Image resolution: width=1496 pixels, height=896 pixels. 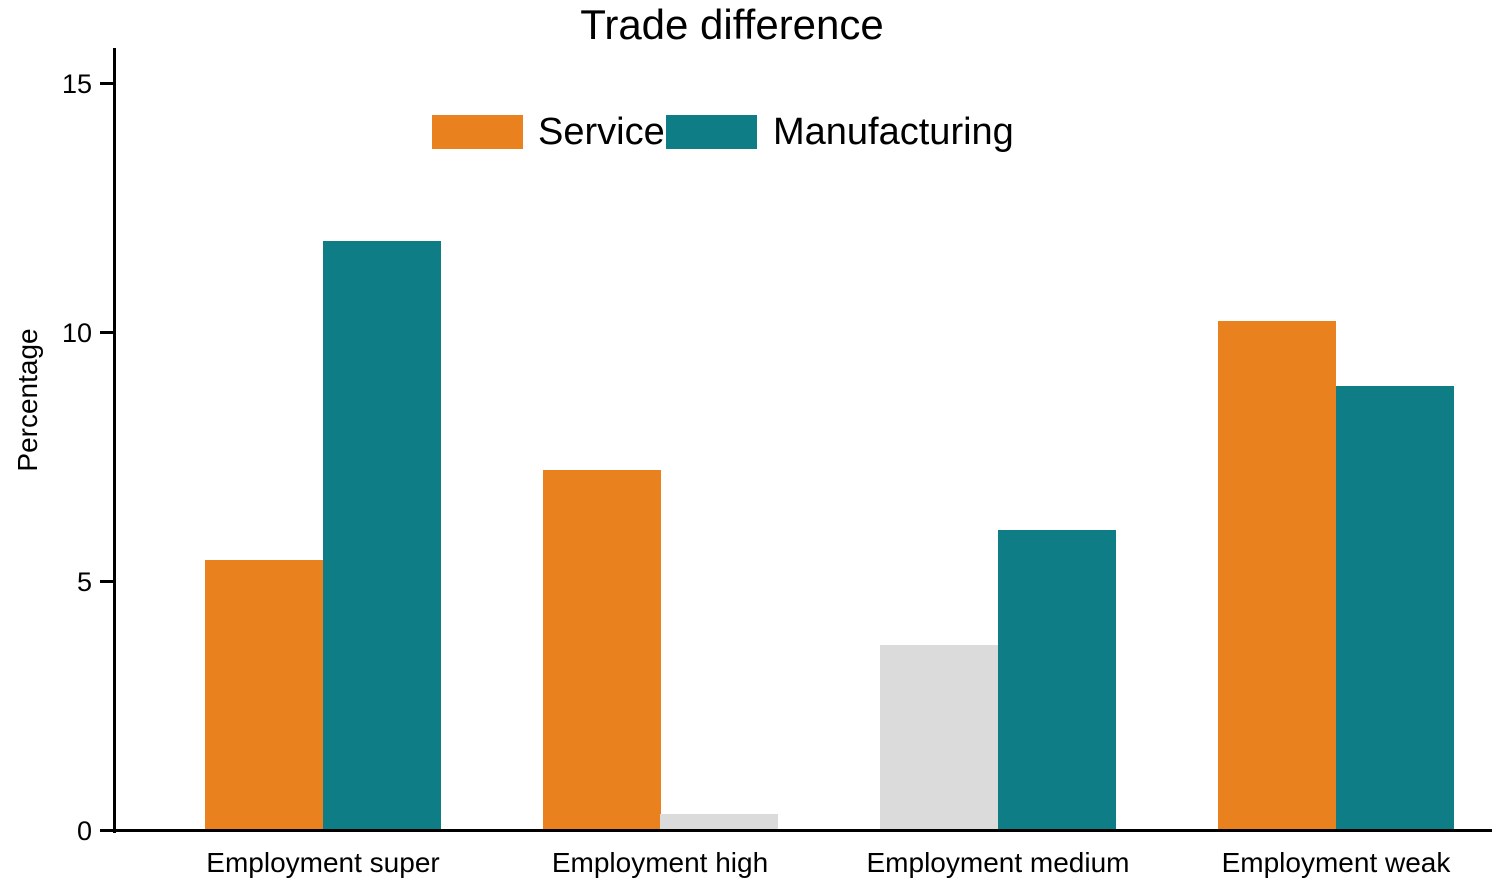 I want to click on y-tick-label-10: 10, so click(x=76, y=333).